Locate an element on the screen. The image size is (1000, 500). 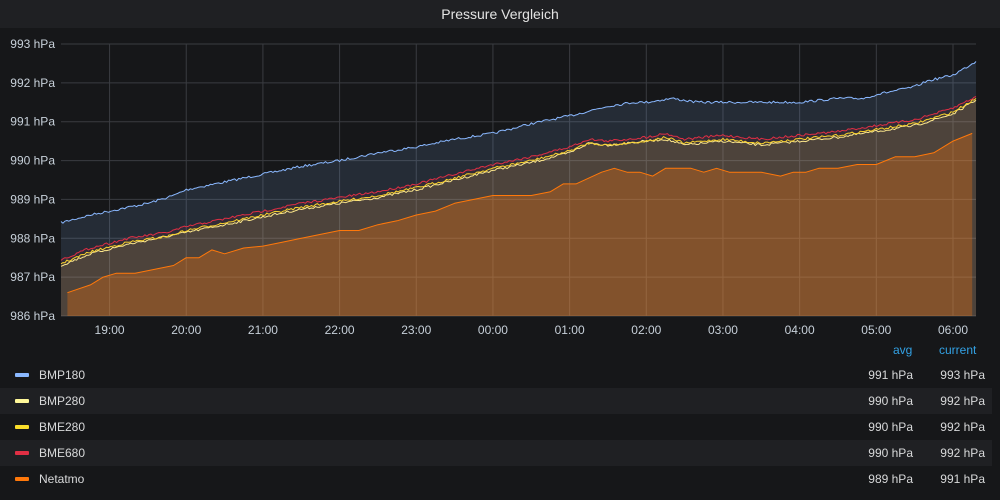
legend-row-bme680: BME680 990 hPa 992 hPa is located at coordinates (496, 453).